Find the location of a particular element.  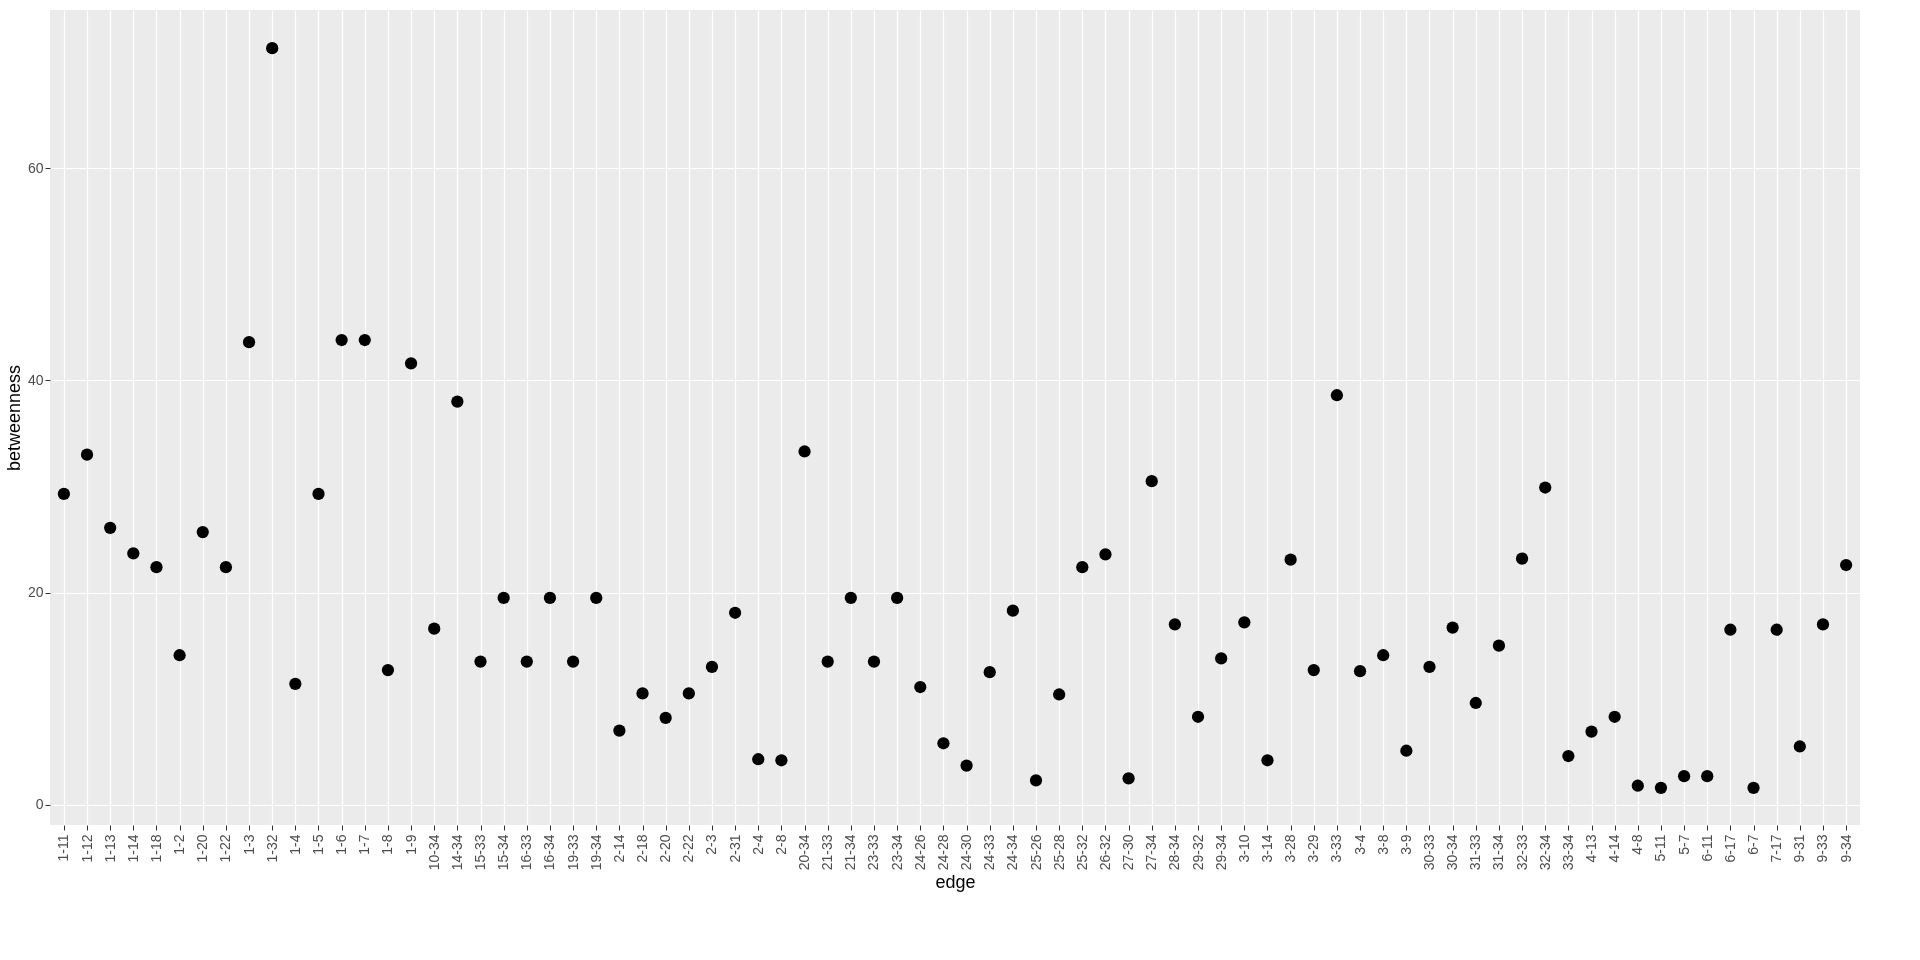

x-tick-label: 1-32 is located at coordinates (271, 848).